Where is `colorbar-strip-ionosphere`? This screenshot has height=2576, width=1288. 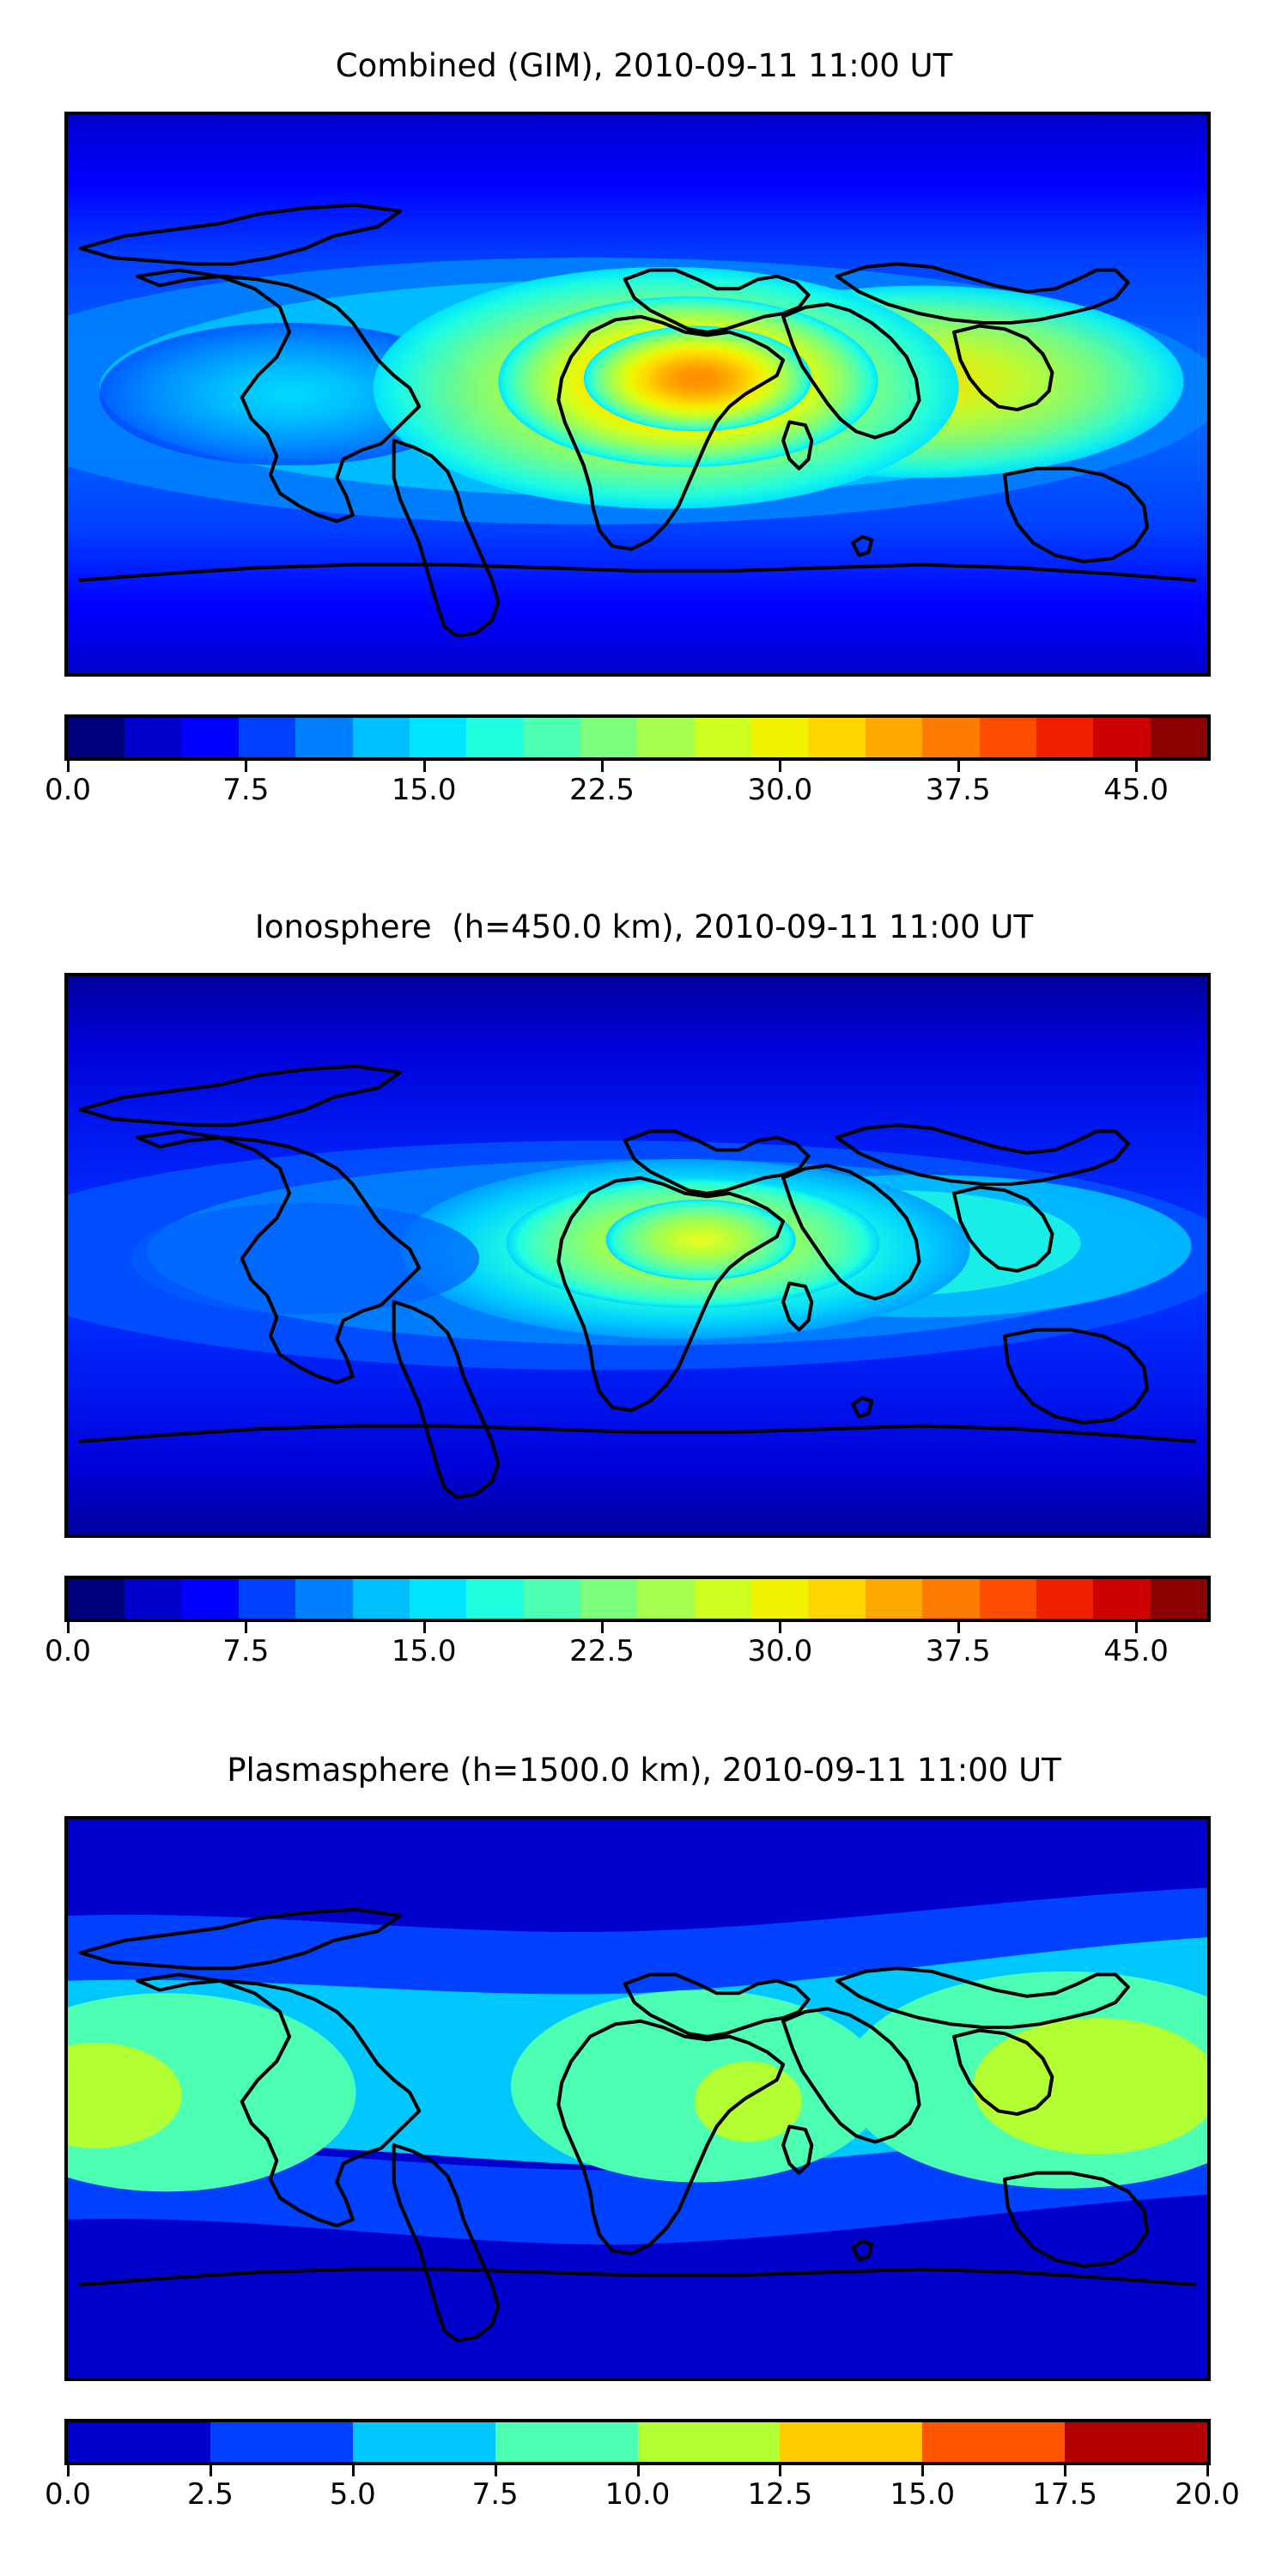 colorbar-strip-ionosphere is located at coordinates (638, 1599).